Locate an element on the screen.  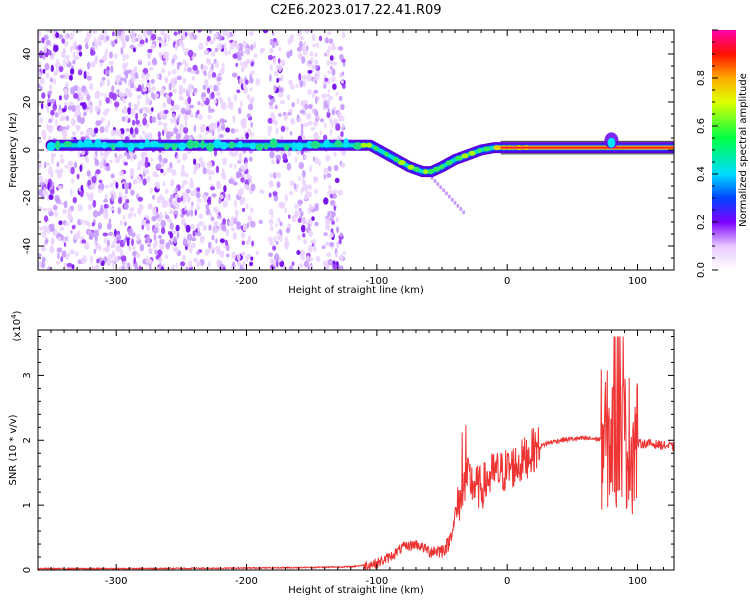
colorbar-gradient is located at coordinates (724, 150).